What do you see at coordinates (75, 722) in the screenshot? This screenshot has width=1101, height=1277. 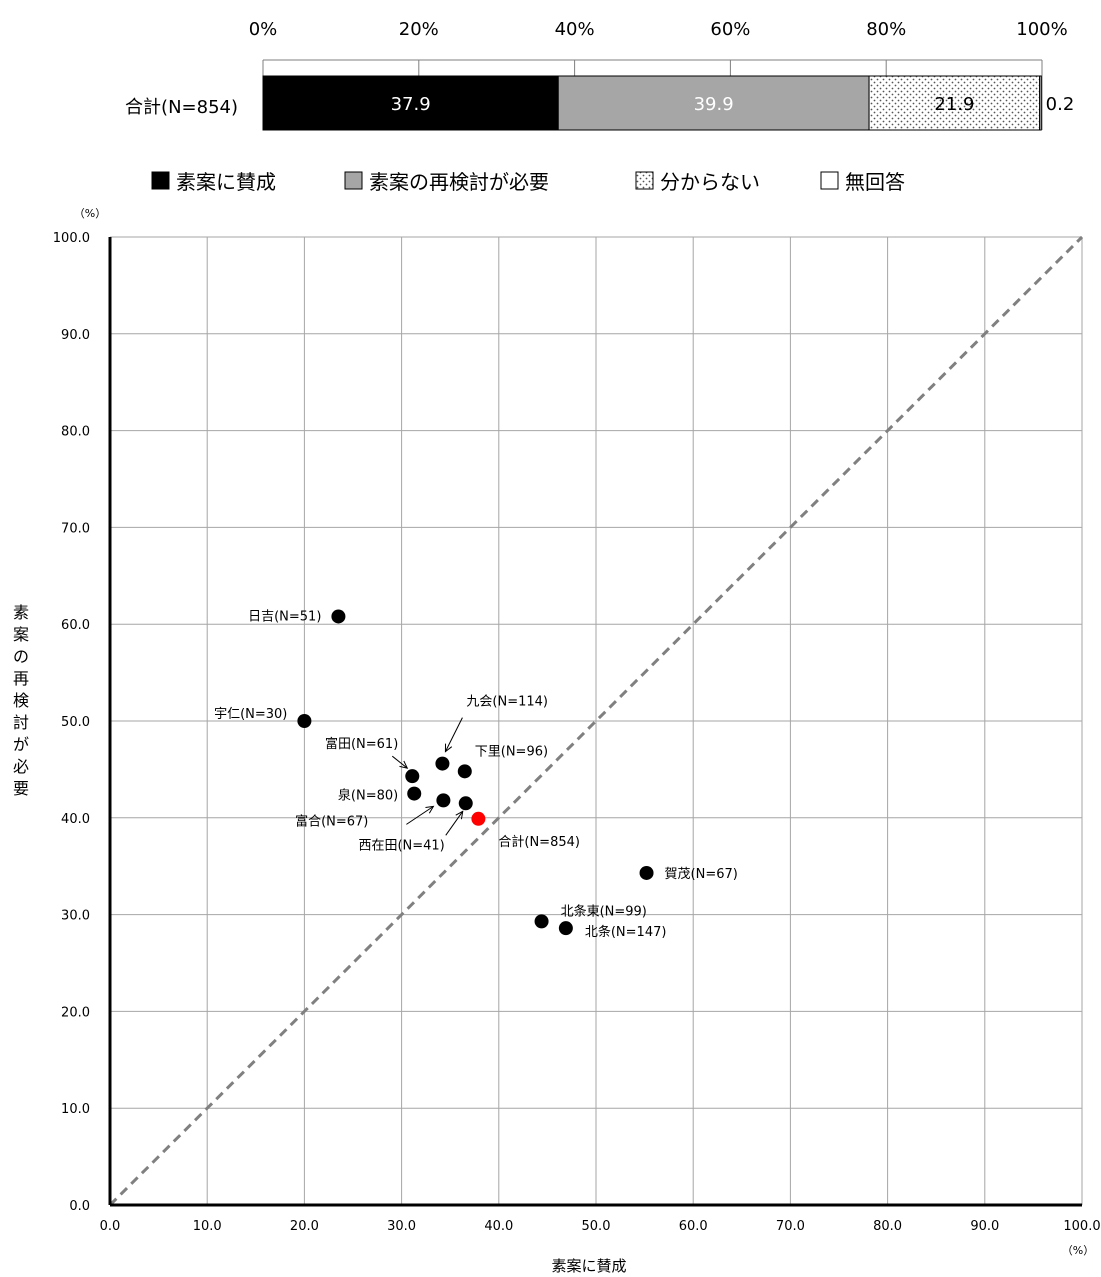 I see `y-tick-label: 50.0` at bounding box center [75, 722].